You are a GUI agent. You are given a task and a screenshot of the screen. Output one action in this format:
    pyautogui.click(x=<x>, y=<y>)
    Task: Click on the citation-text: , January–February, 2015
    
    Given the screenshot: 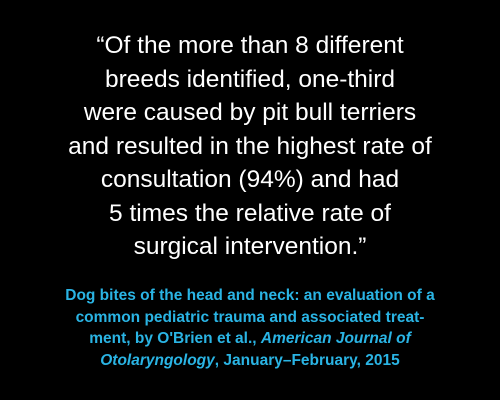 What is the action you would take?
    pyautogui.click(x=307, y=360)
    